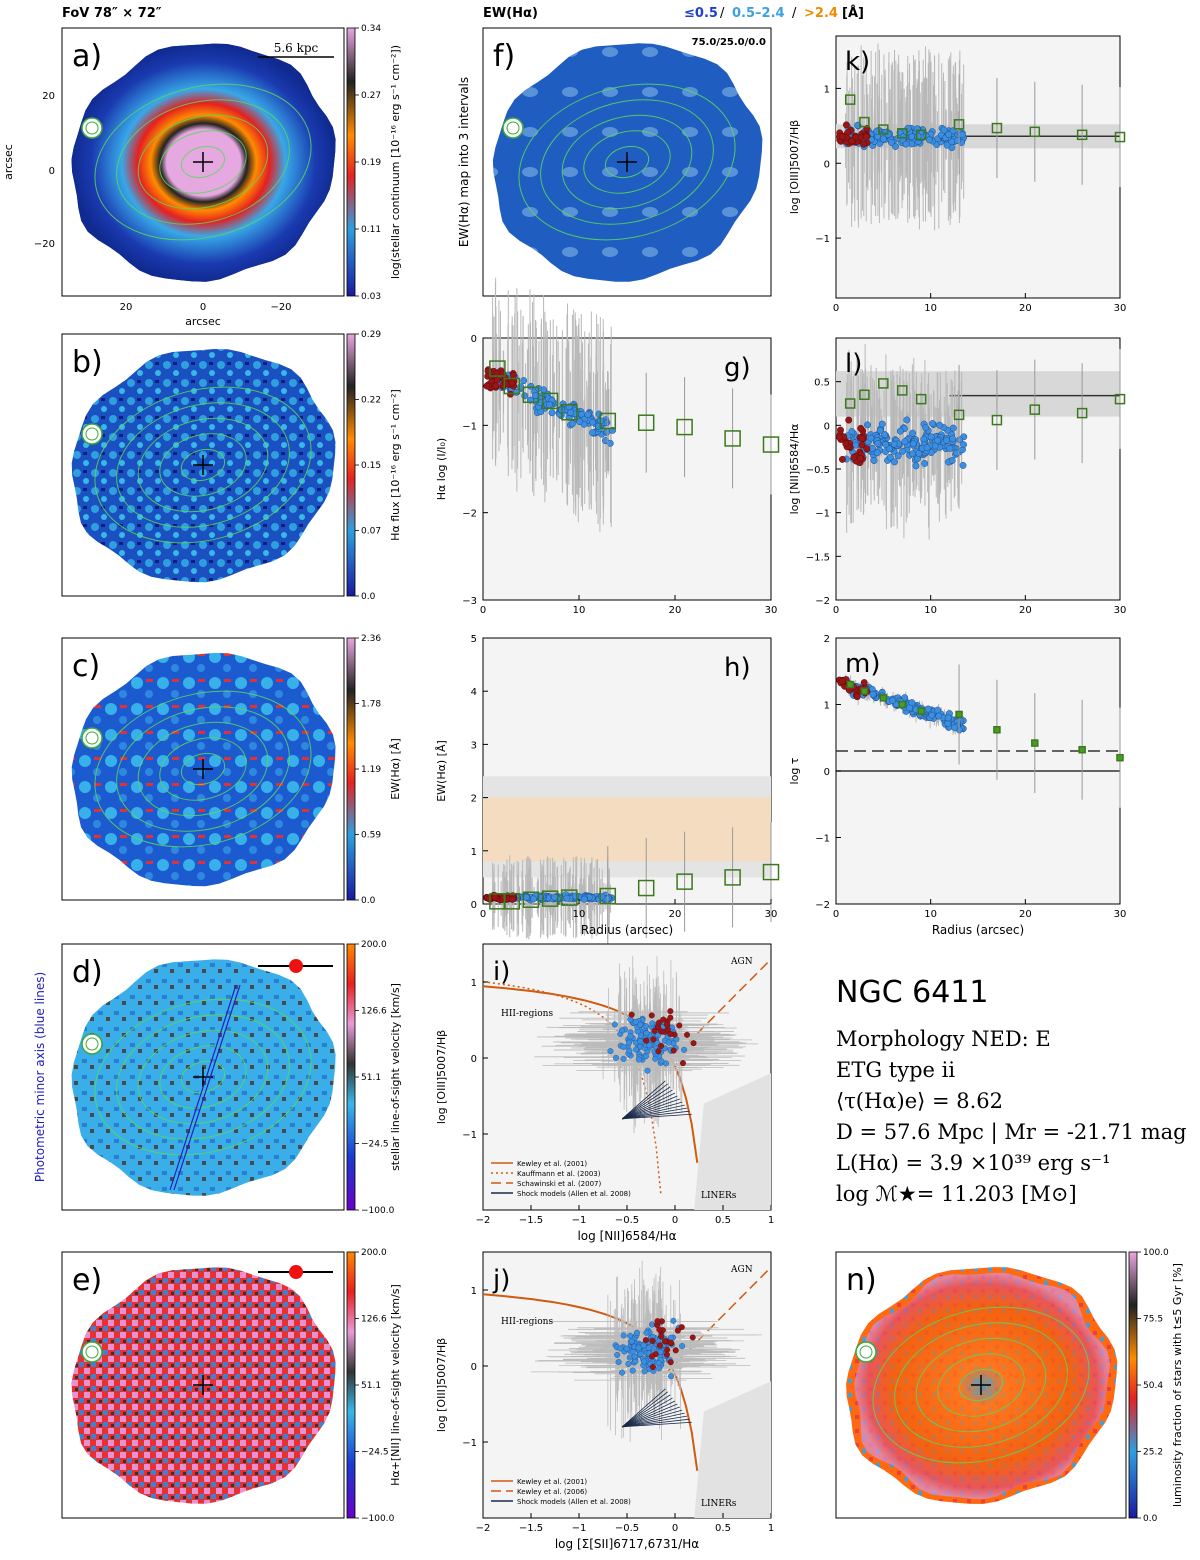 This screenshot has height=1560, width=1200. I want to click on panel-h: 0 10 20 30 0 1 2 3 4 5 EW(Hα) [Å] Radius (arcsec) h), so click(607, 790).